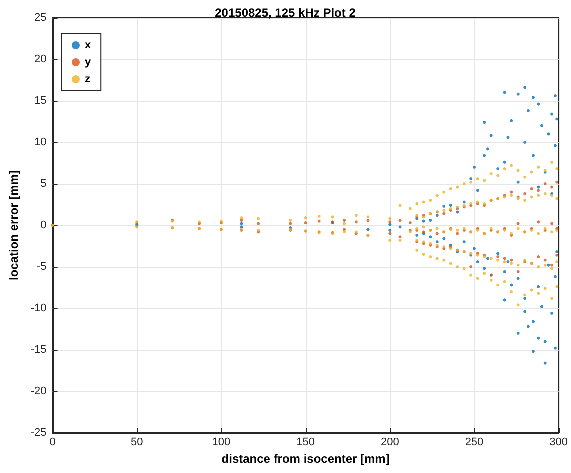 The image size is (571, 473). I want to click on legend-label: y, so click(88, 62).